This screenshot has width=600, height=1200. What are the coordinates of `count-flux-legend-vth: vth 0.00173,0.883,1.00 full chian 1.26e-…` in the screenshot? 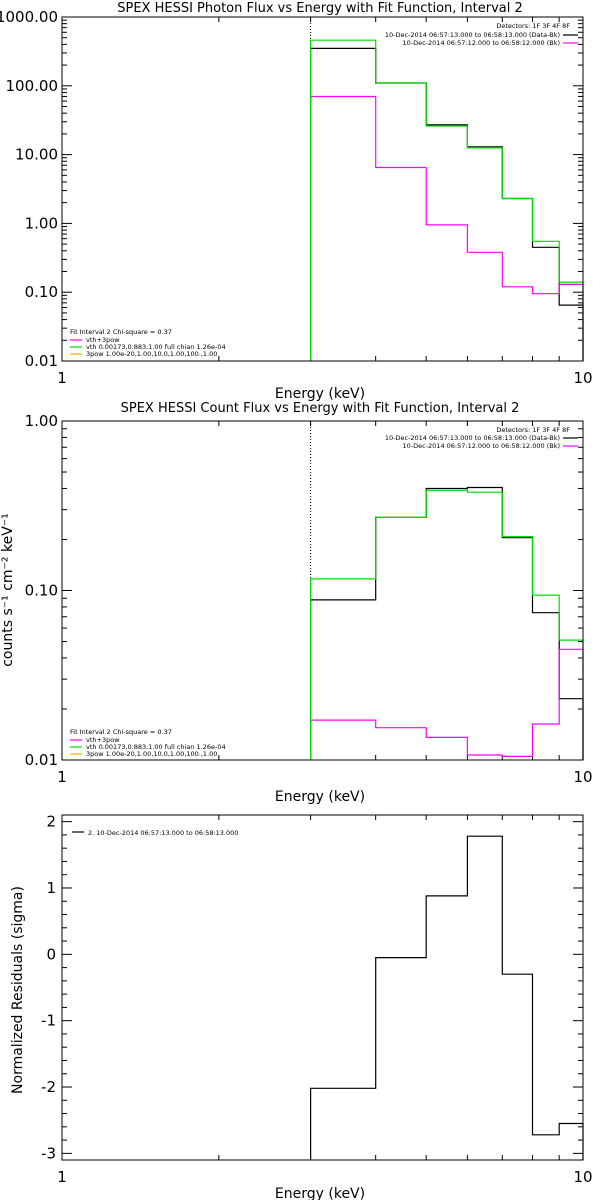 It's located at (156, 747).